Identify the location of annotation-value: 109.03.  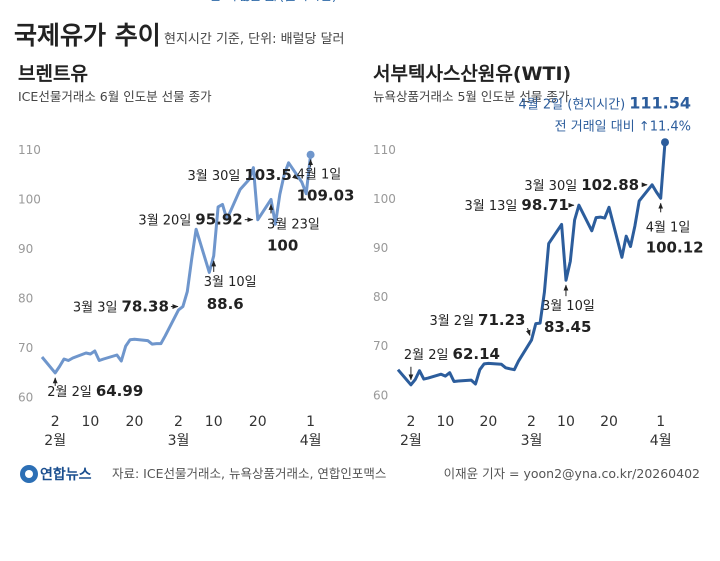
(326, 196).